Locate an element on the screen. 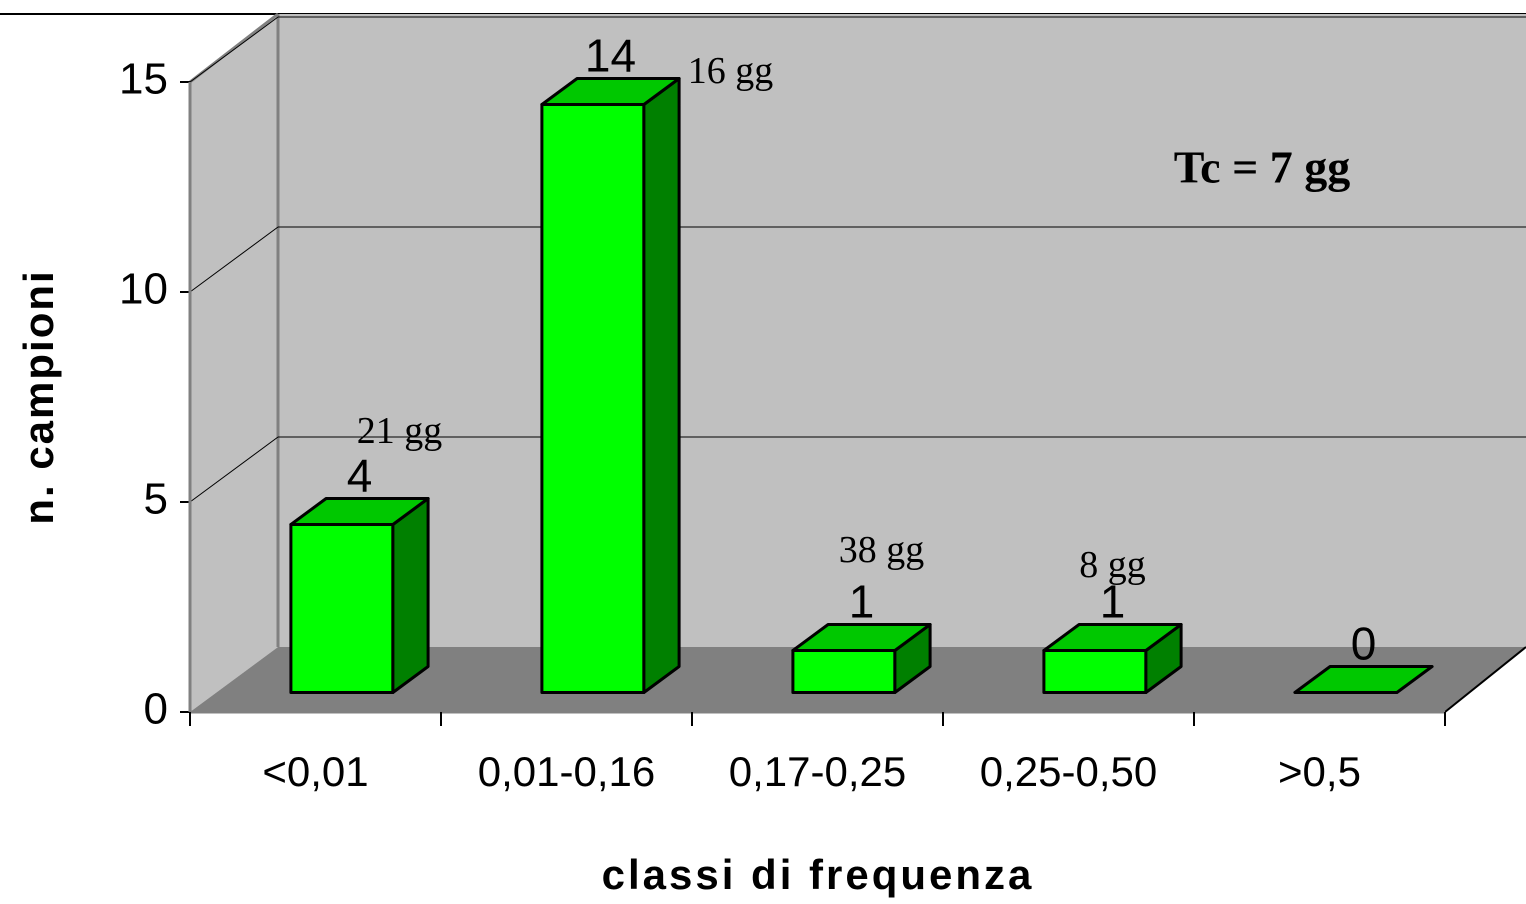  bar-note: 21 gg is located at coordinates (400, 431).